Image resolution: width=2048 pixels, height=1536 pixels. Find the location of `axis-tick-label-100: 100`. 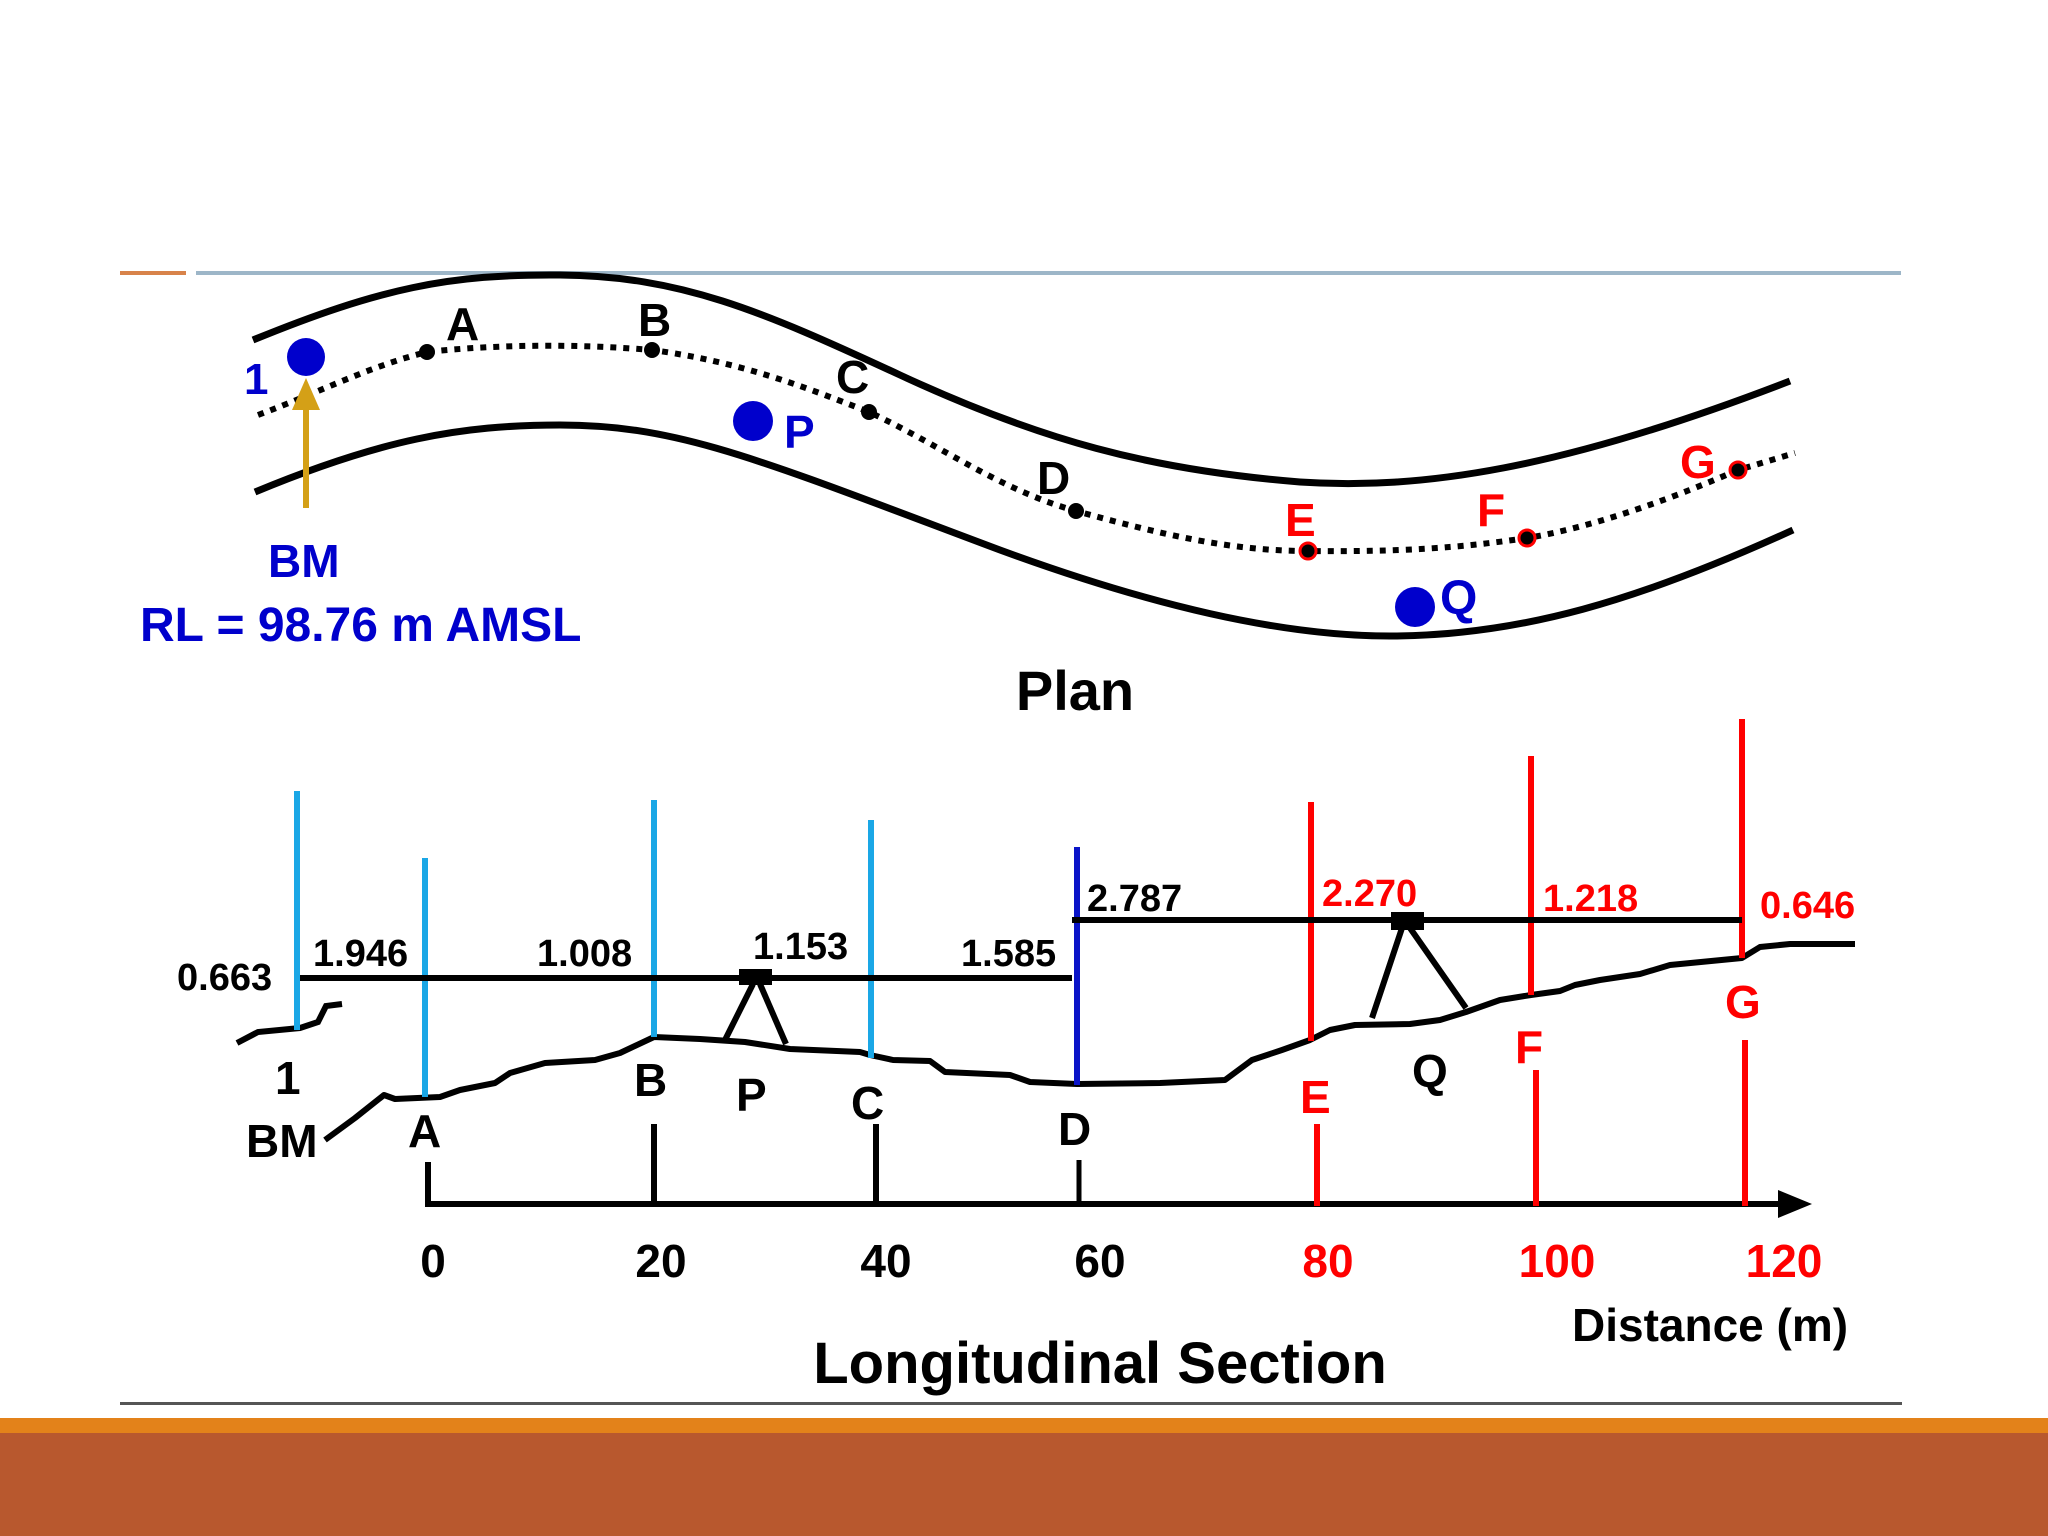

axis-tick-label-100: 100 is located at coordinates (1557, 1261).